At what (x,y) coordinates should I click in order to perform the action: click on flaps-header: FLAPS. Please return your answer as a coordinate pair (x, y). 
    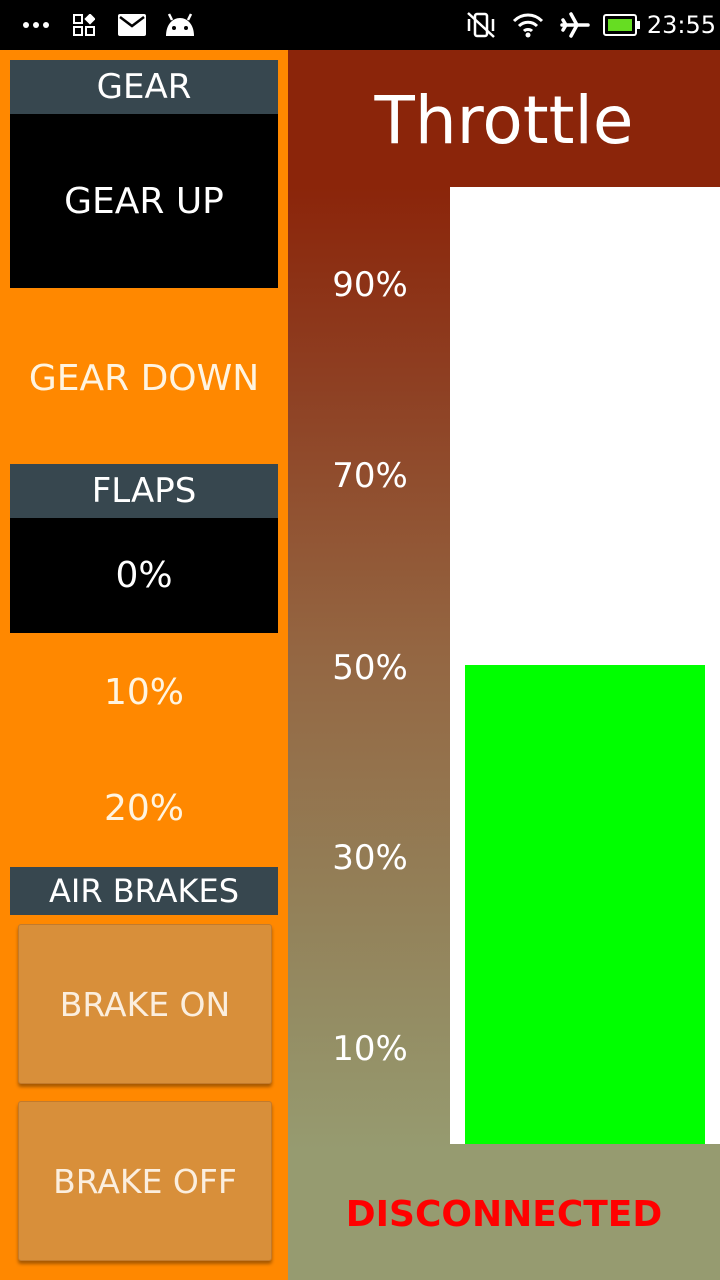
    Looking at the image, I should click on (144, 491).